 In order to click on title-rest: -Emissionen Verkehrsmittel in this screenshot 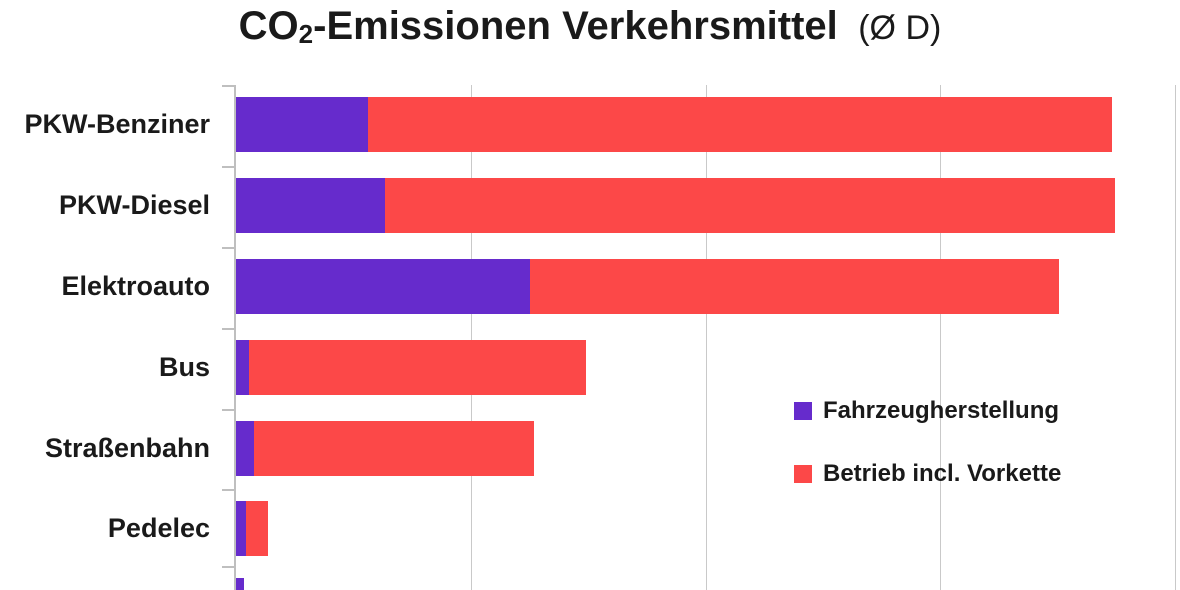, I will do `click(575, 26)`.